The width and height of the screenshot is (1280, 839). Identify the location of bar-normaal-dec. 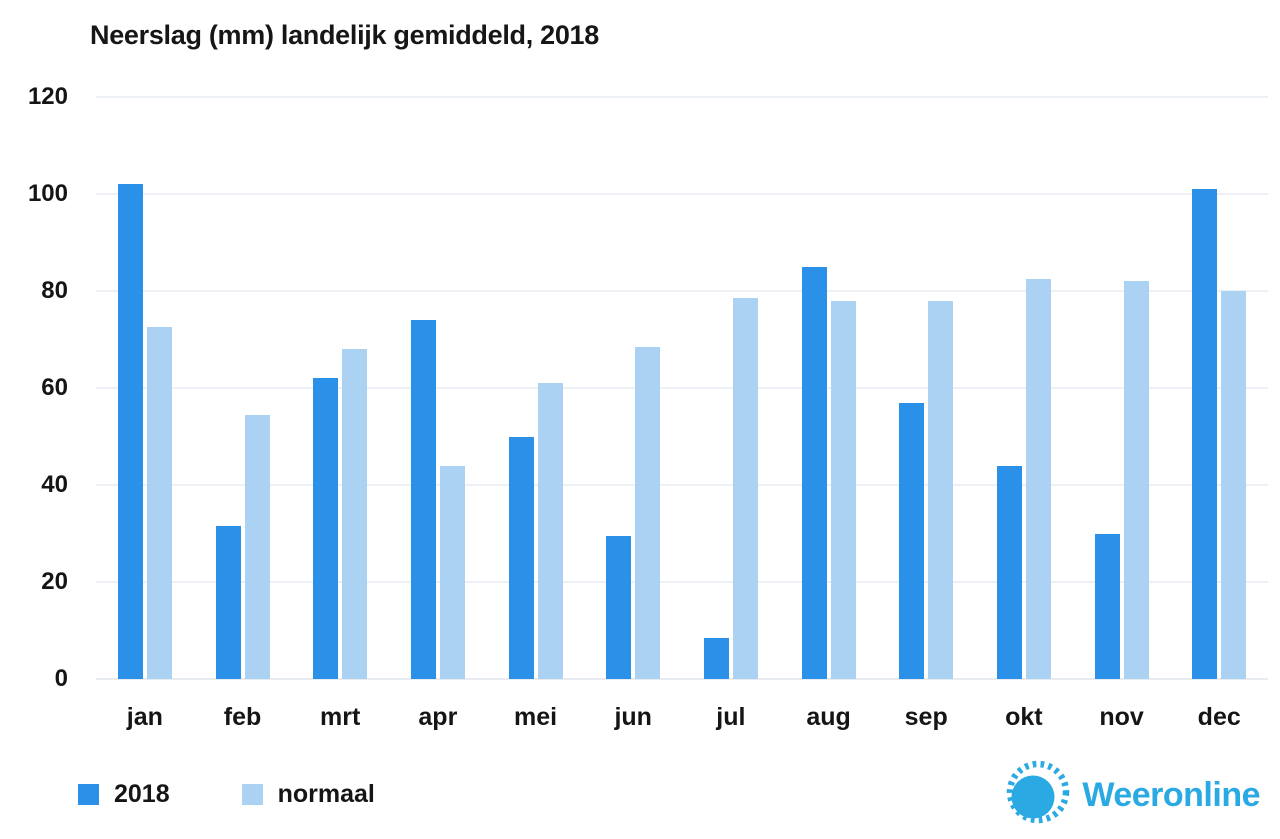
(1234, 485).